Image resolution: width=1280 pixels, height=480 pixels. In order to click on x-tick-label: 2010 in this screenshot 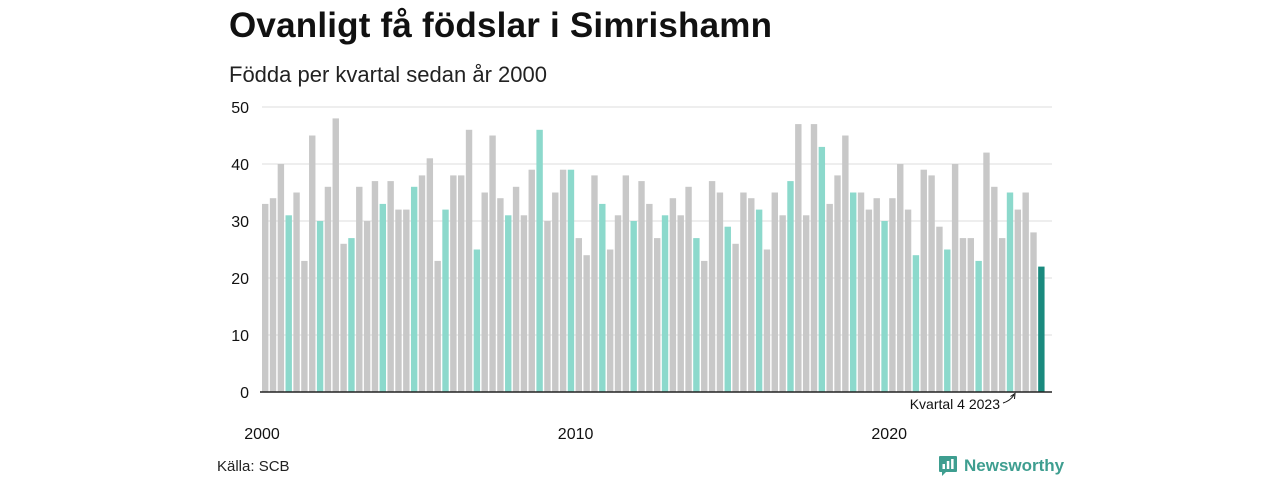, I will do `click(576, 434)`.